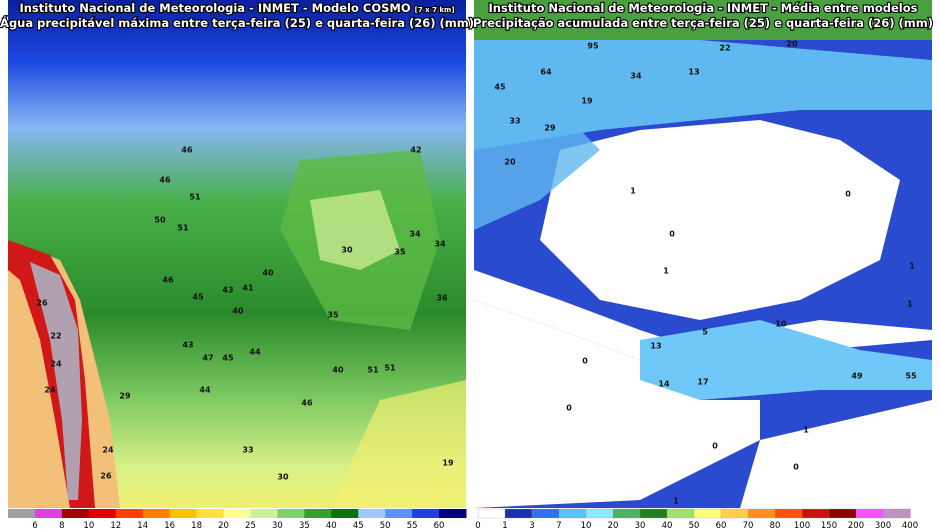 This screenshot has height=530, width=940. What do you see at coordinates (775, 525) in the screenshot?
I see `colorbar-label: 80` at bounding box center [775, 525].